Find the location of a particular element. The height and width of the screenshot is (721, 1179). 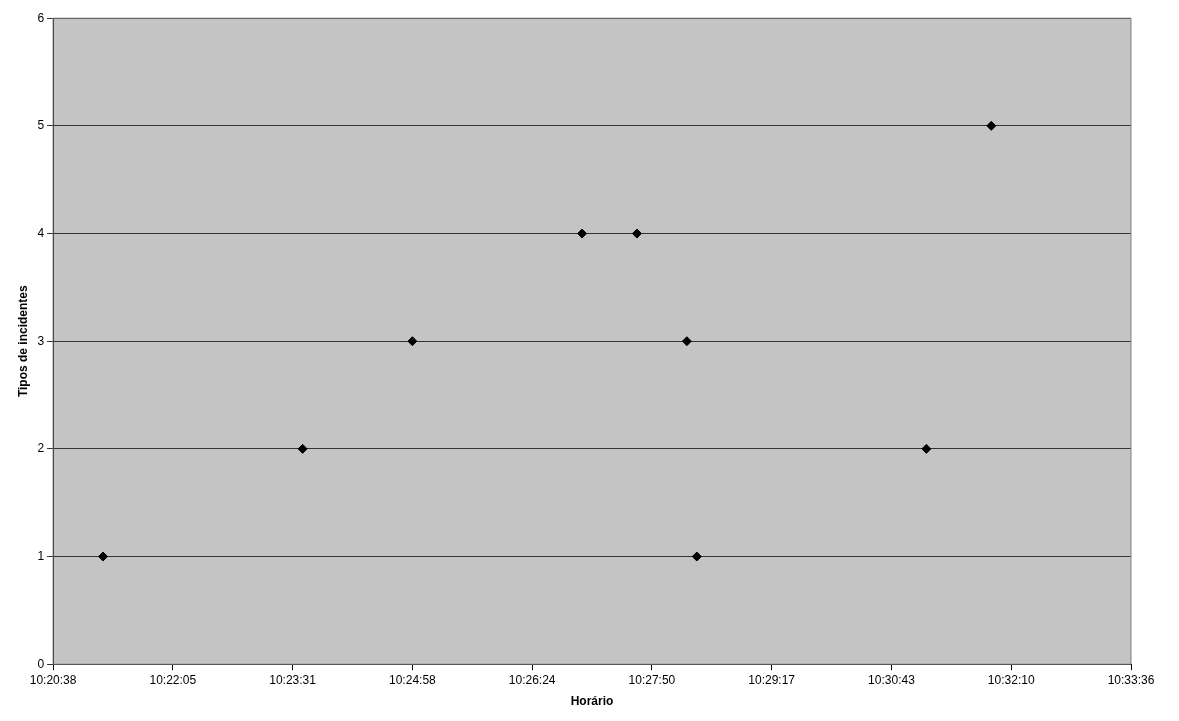

y-axis-title: Tipos de incidentes is located at coordinates (22, 341).